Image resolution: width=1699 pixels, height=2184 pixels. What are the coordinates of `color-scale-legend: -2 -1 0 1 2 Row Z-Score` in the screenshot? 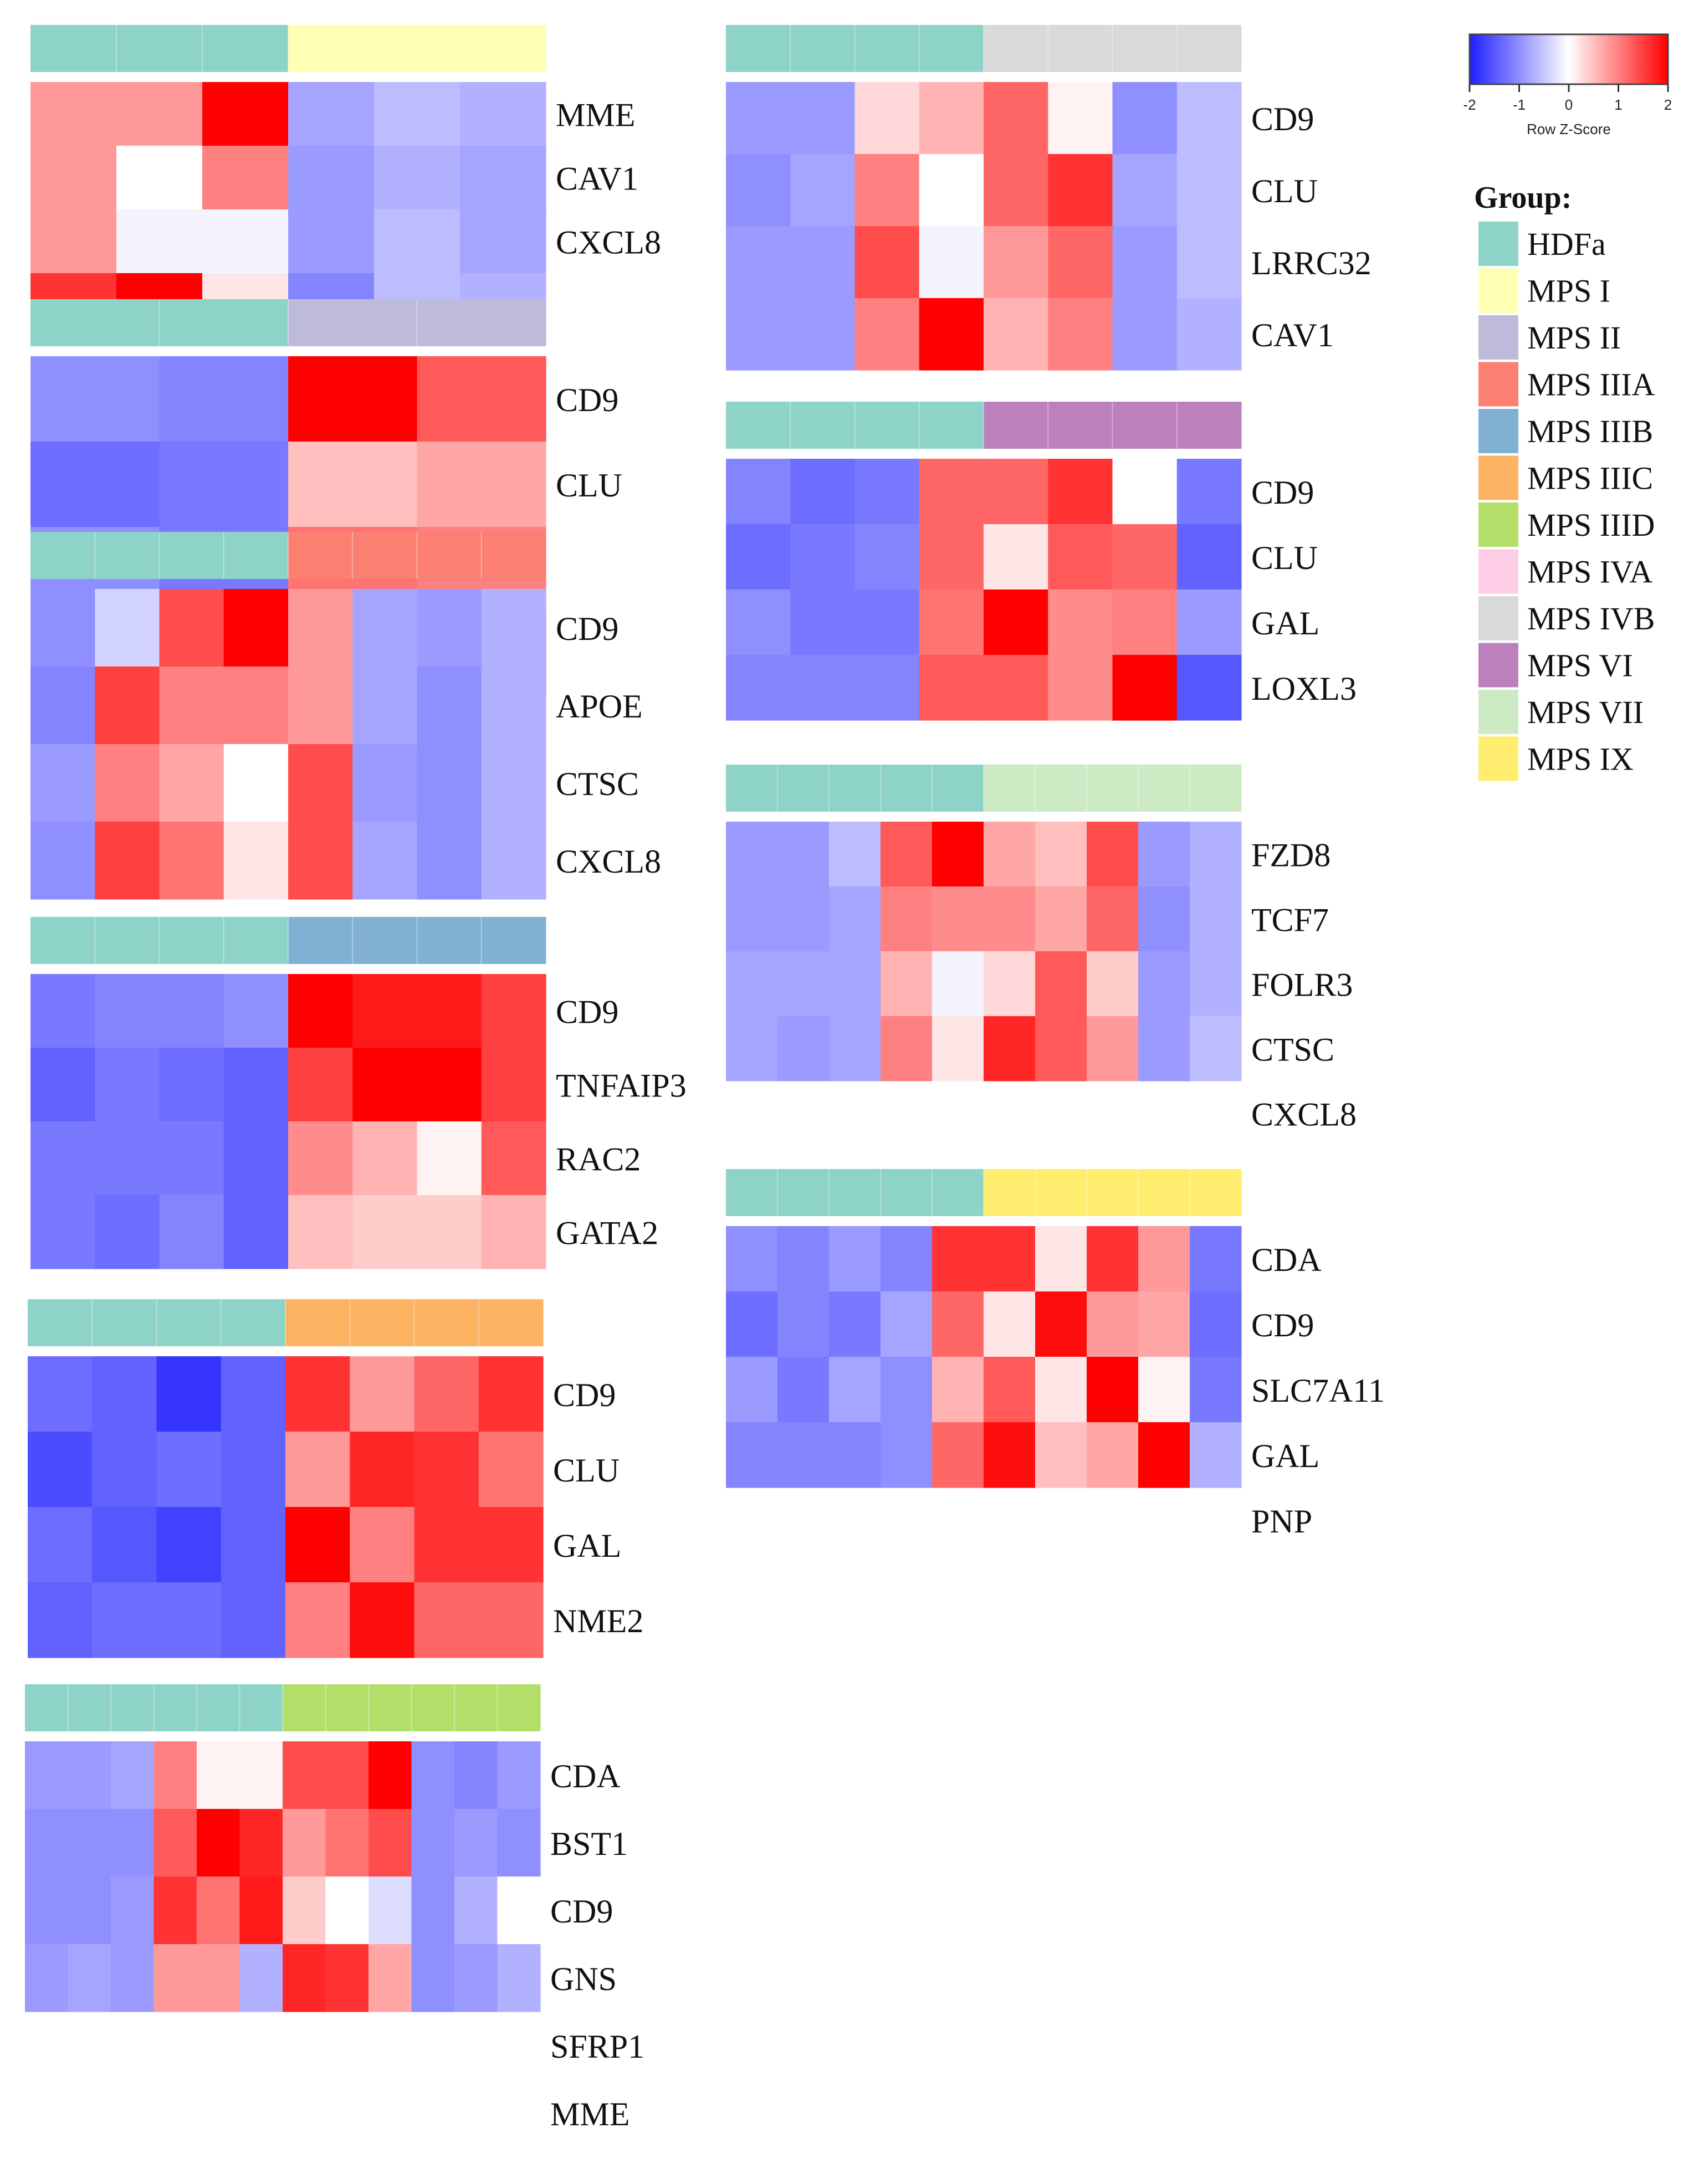 It's located at (1568, 85).